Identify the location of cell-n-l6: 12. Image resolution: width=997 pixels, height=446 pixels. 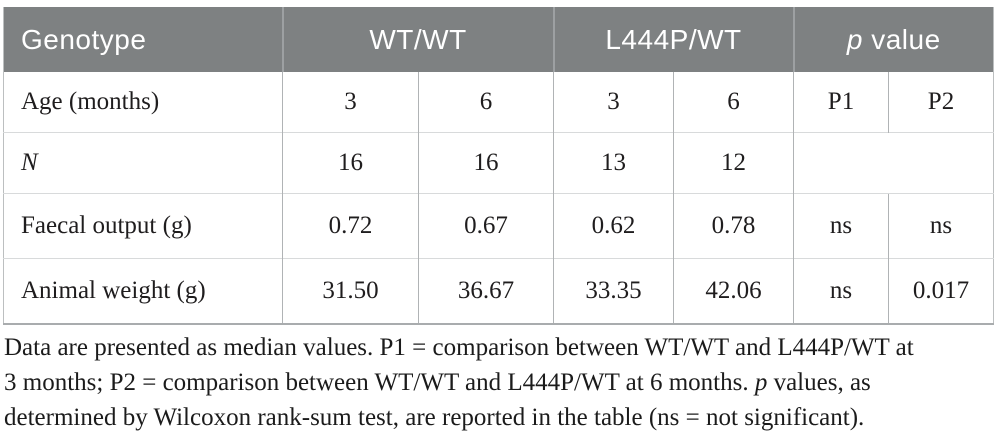
(733, 163).